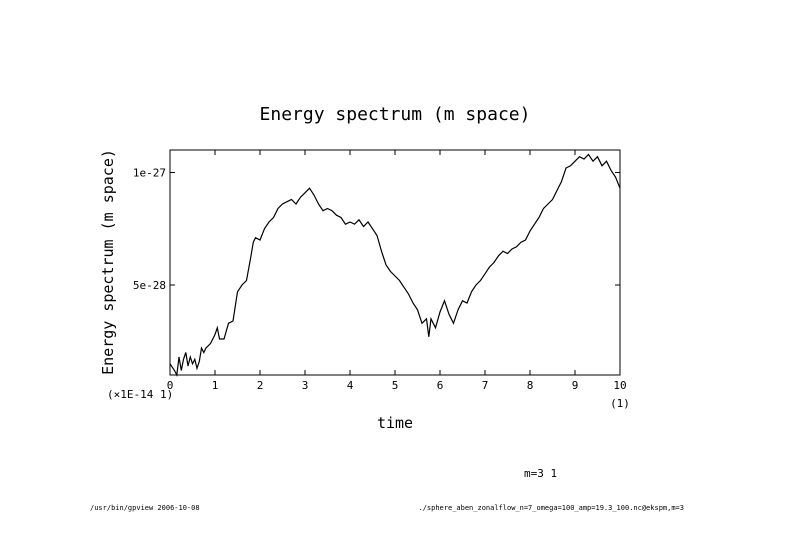 The image size is (789, 558). I want to click on y-axis-label: Energy spectrum (m space), so click(108, 262).